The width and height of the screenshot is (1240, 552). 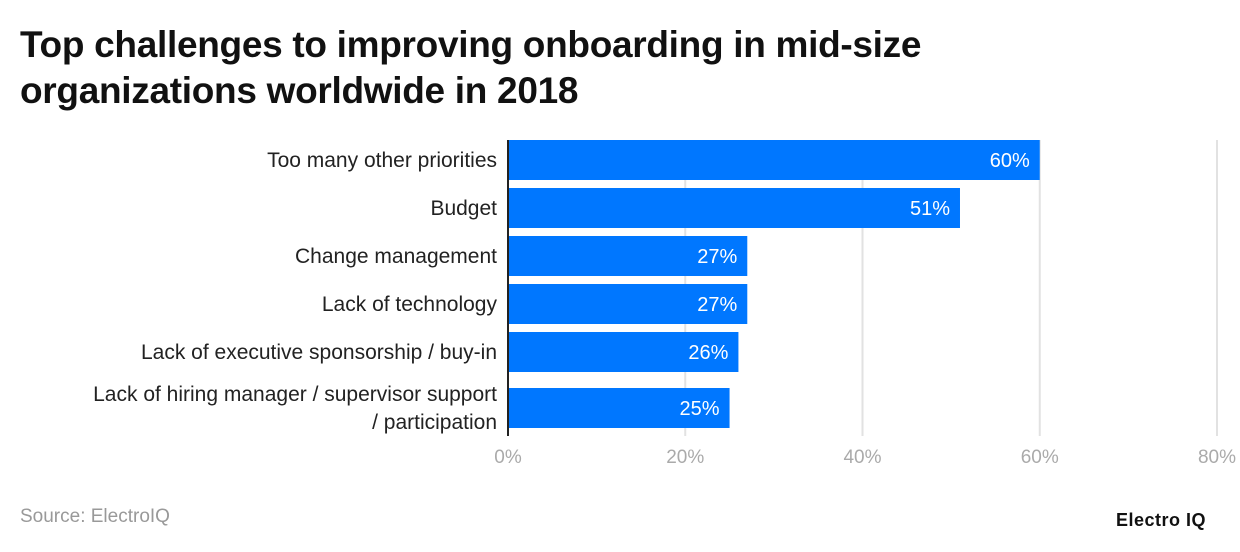 I want to click on category-label: Budget, so click(x=463, y=208).